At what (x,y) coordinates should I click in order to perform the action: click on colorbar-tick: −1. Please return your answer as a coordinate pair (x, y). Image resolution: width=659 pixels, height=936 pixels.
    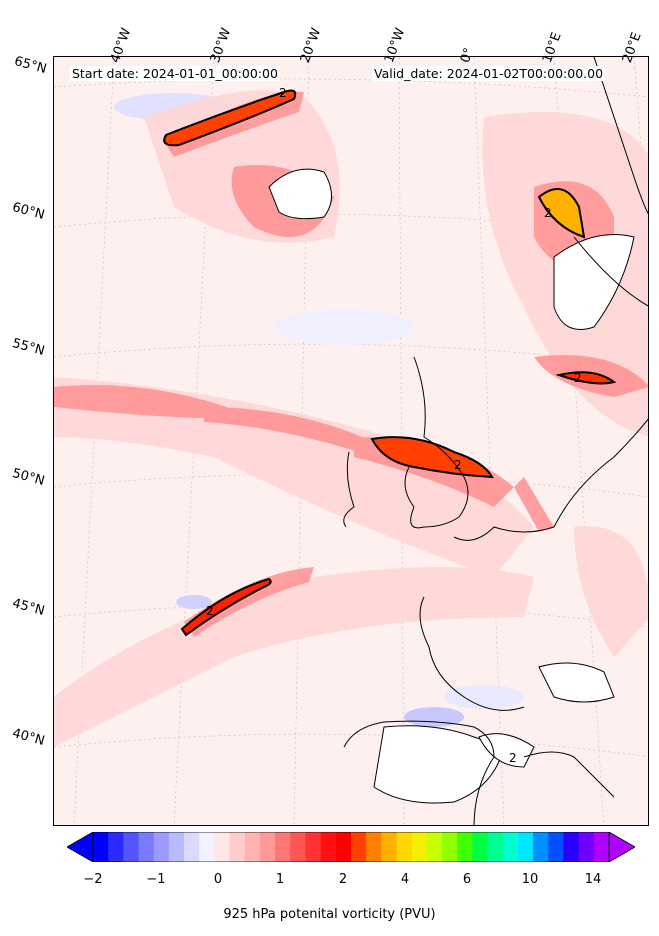
    Looking at the image, I should click on (156, 879).